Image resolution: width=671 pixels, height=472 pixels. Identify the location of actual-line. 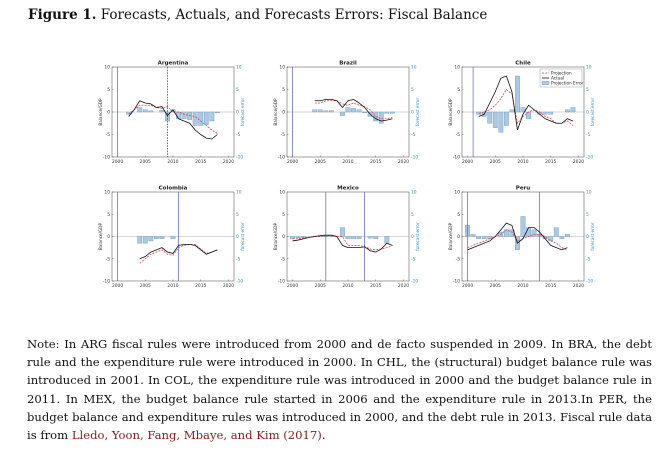
(173, 120).